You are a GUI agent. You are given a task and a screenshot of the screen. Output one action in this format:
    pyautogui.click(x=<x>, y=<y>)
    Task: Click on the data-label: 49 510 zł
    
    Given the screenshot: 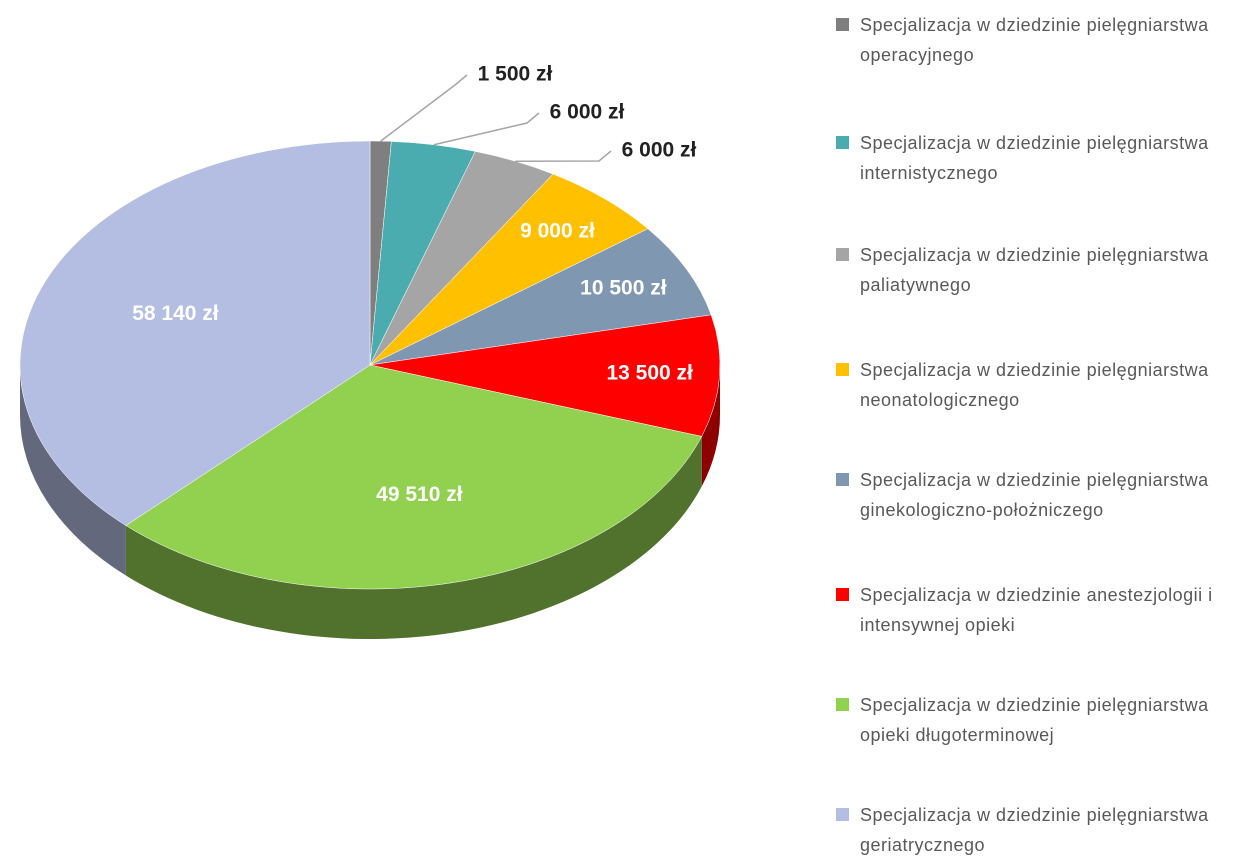 What is the action you would take?
    pyautogui.click(x=419, y=494)
    